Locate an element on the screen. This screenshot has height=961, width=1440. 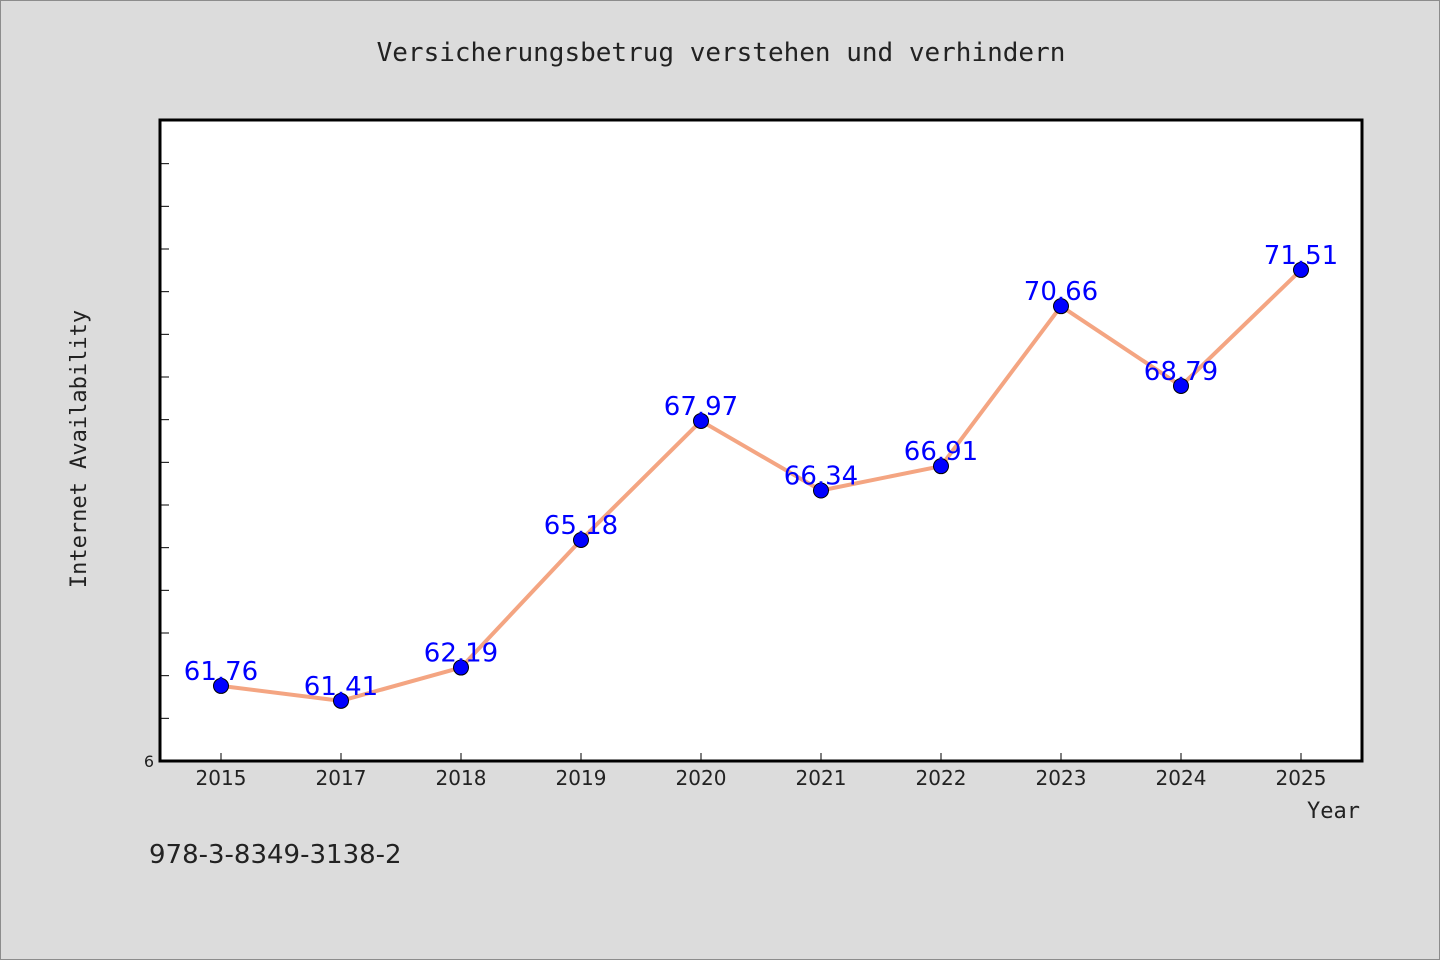
x-axis-label: Year is located at coordinates (1333, 811).